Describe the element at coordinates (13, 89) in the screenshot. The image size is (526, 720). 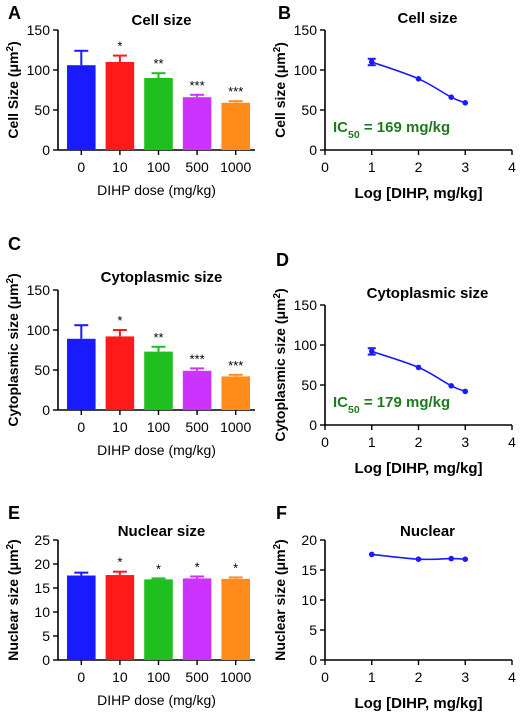
I see `y-axis-label: Cell Size (μm2)` at that location.